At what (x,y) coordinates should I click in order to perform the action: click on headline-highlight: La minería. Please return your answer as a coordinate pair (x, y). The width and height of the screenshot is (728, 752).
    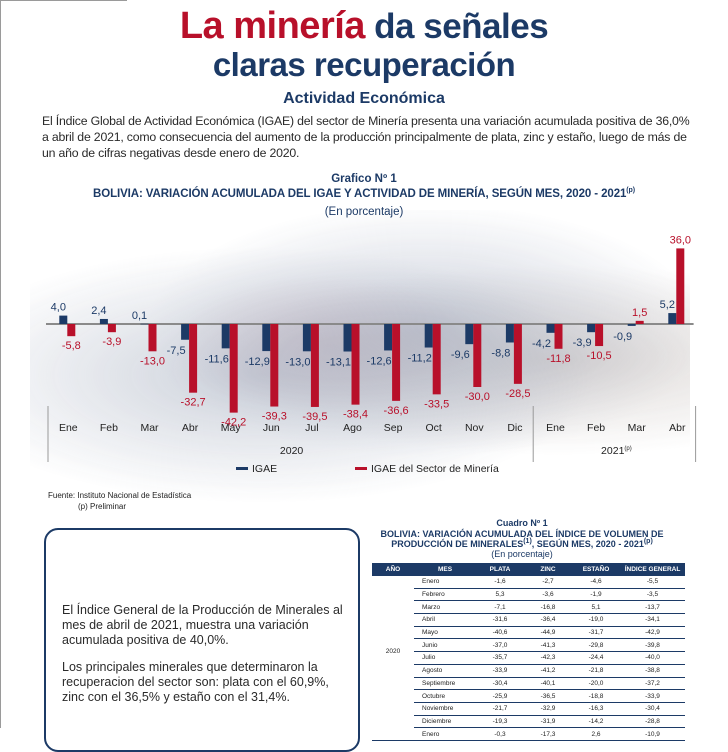
    Looking at the image, I should click on (272, 26).